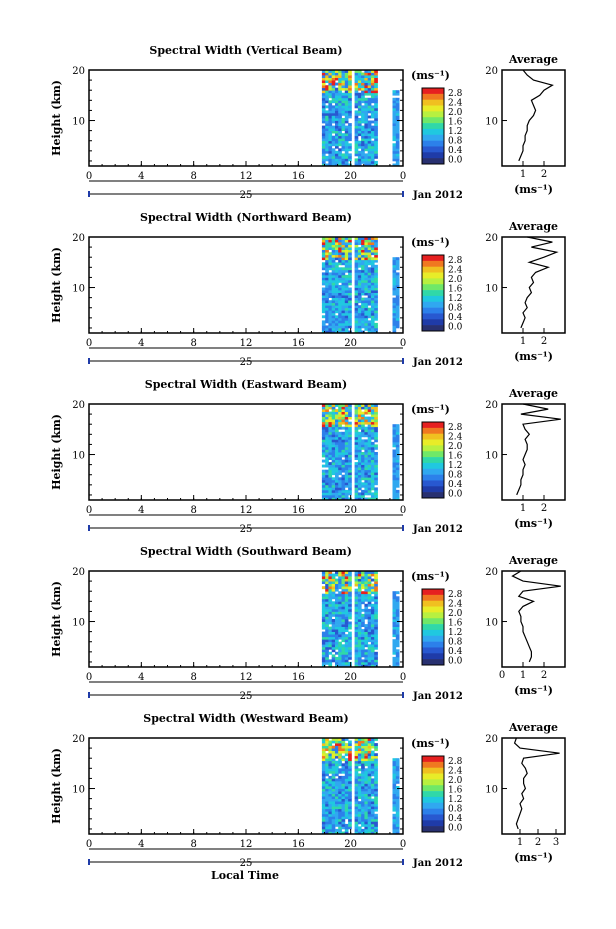 This screenshot has height=929, width=616. What do you see at coordinates (491, 238) in the screenshot?
I see `profile-y-tick-label: 20` at bounding box center [491, 238].